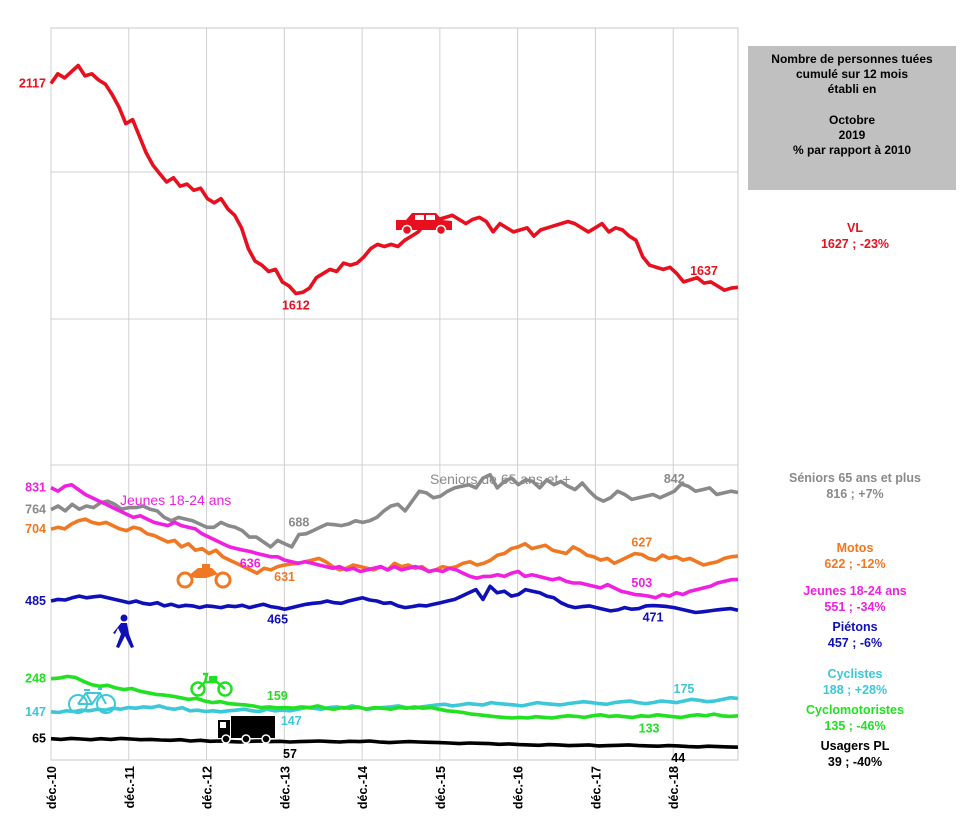 The image size is (969, 830). Describe the element at coordinates (852, 135) in the screenshot. I see `info-year: 2019` at that location.